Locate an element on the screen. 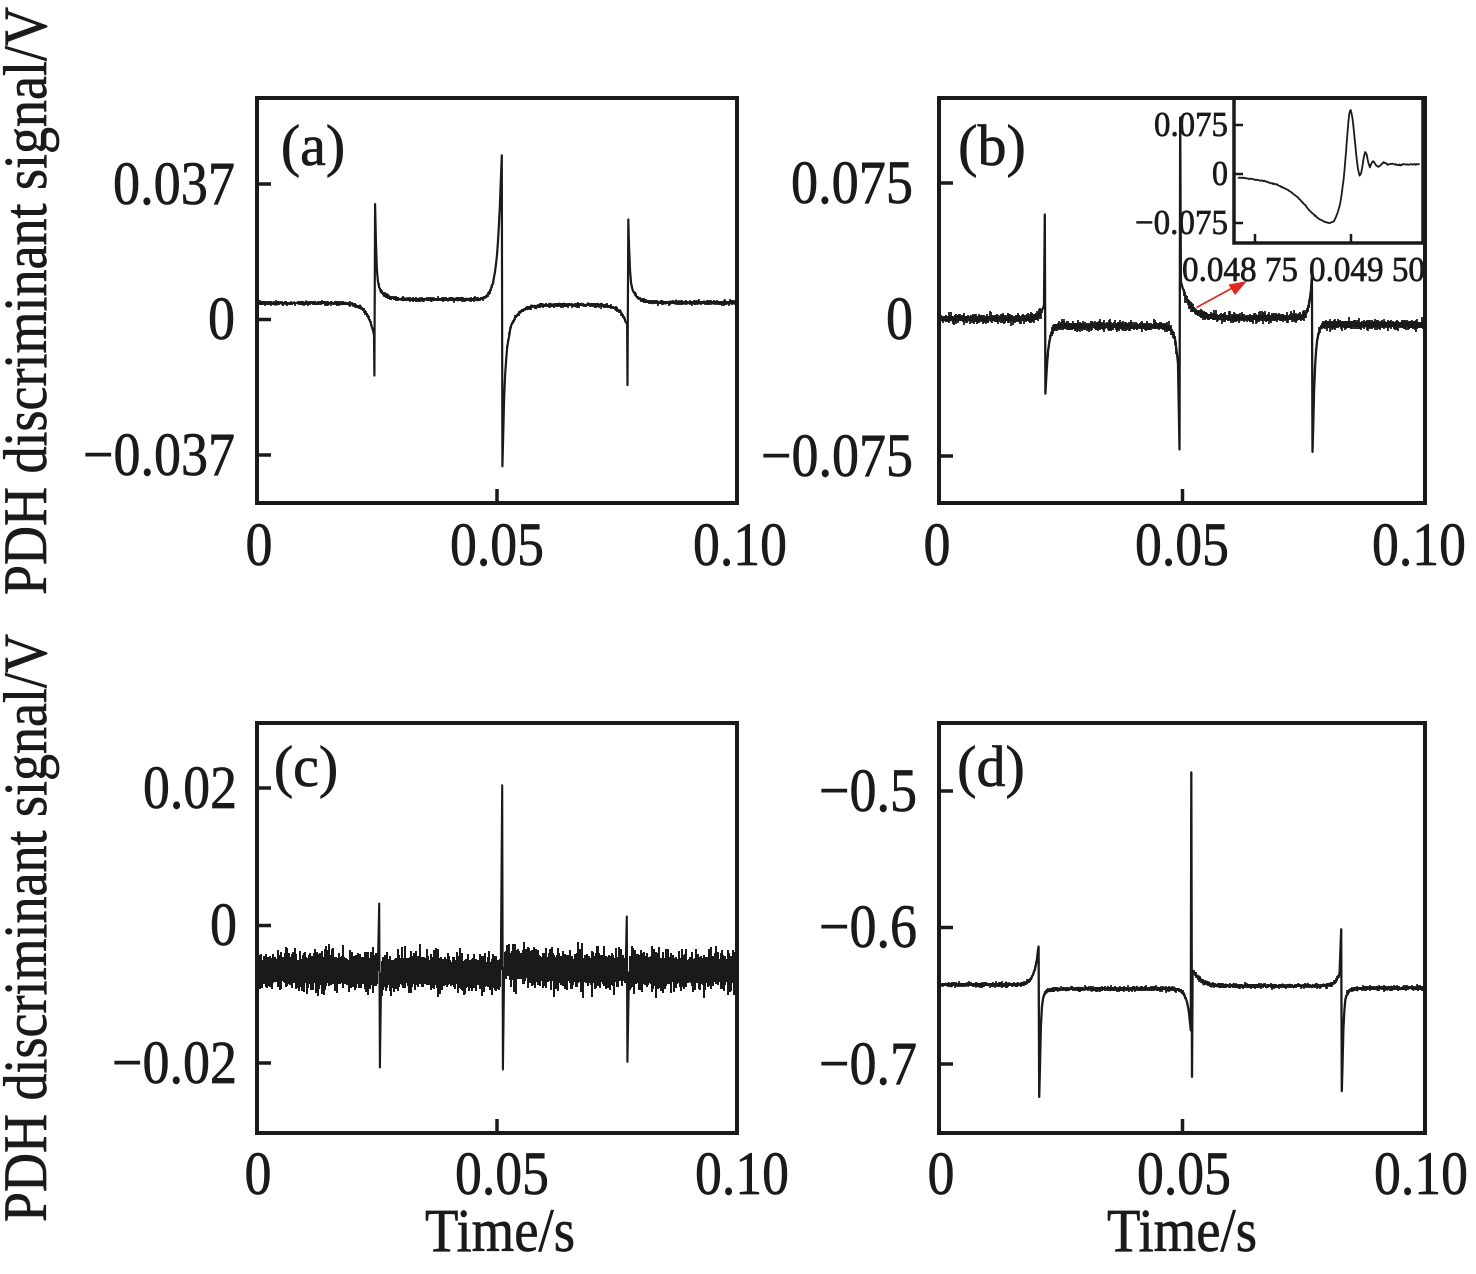 This screenshot has width=1476, height=1274. svg-text: −0.037 is located at coordinates (159, 455).